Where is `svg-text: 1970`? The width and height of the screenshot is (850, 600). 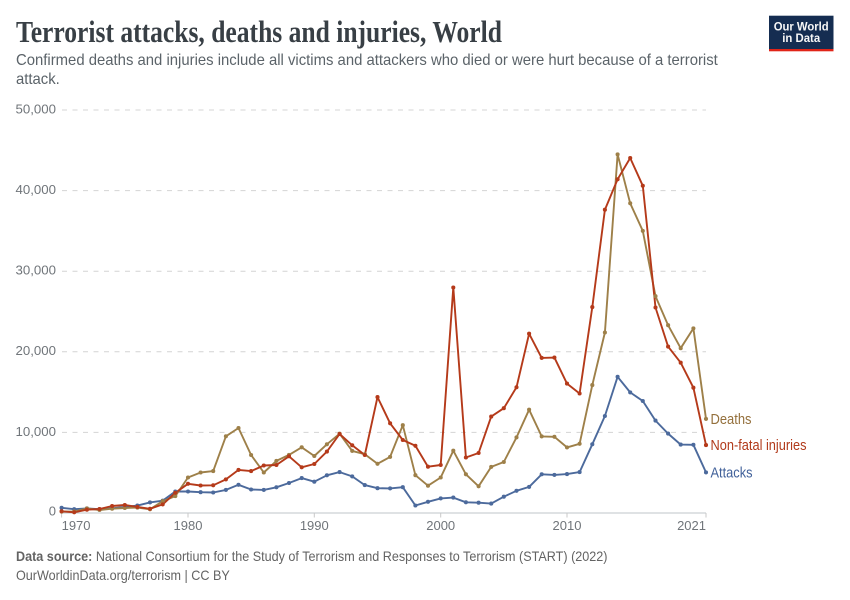 svg-text: 1970 is located at coordinates (76, 525).